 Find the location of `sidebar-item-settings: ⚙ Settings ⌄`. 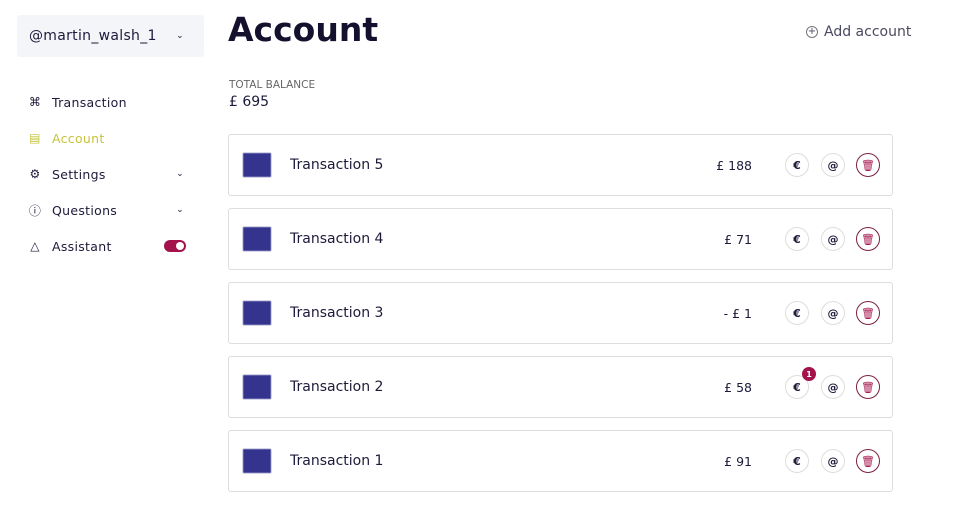

sidebar-item-settings: ⚙ Settings ⌄ is located at coordinates (108, 174).